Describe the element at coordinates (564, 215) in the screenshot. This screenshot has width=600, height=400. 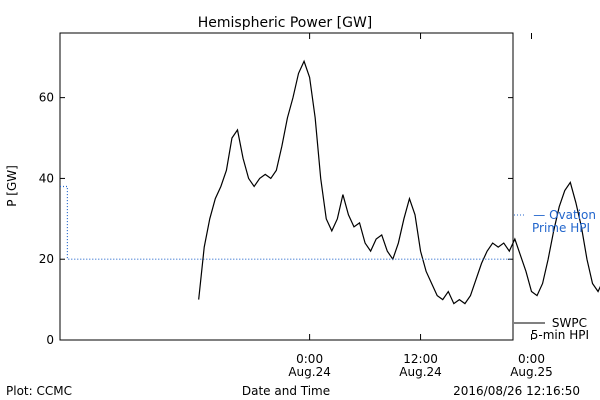
I see `legend-ovation-line1: — Ovation` at that location.